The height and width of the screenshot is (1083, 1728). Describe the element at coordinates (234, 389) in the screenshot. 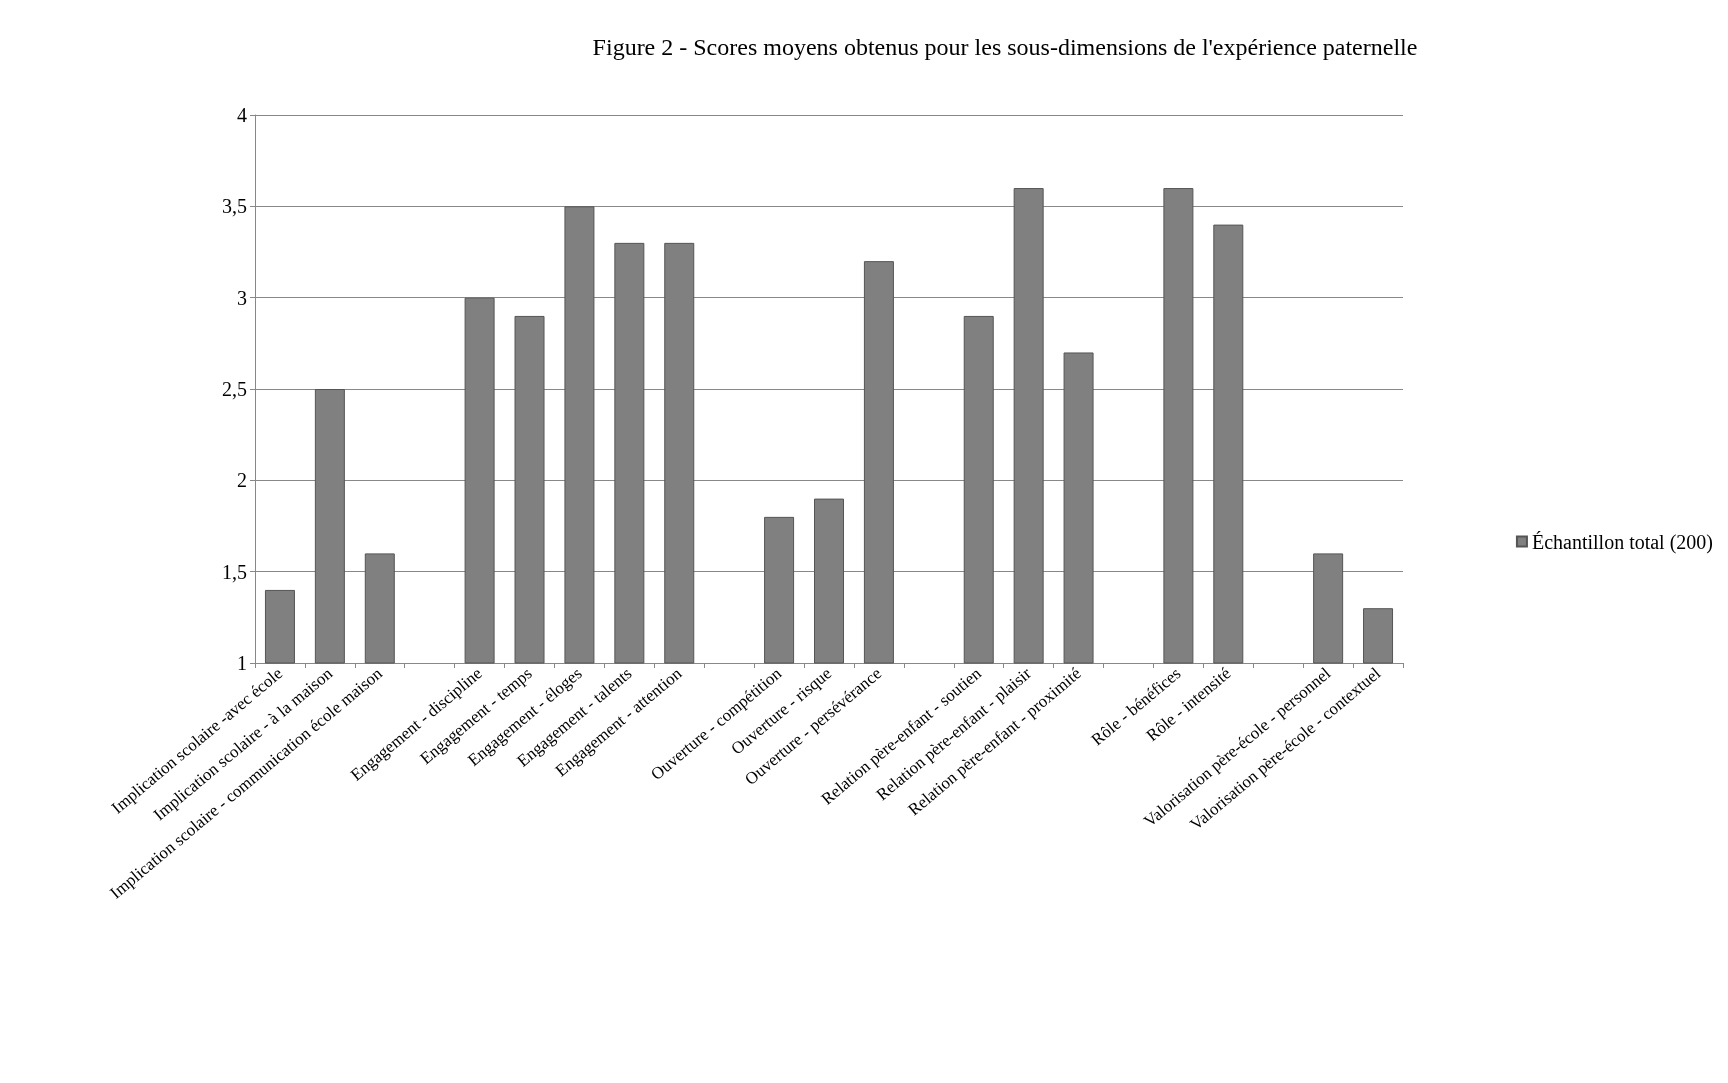

I see `y-tick-label: 2,5` at that location.